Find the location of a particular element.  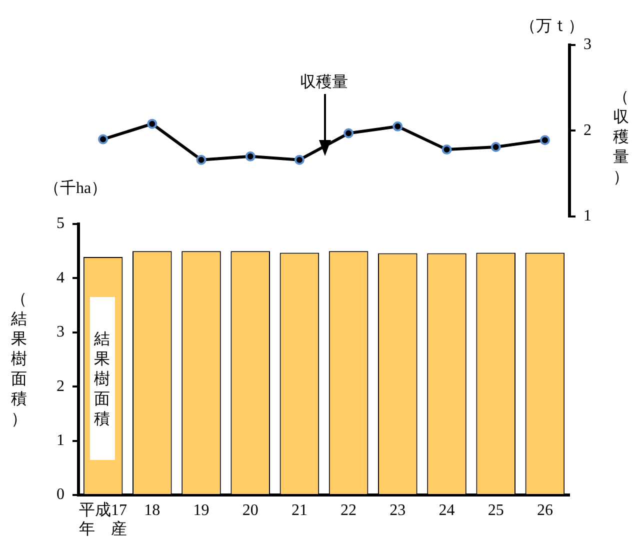

x-tick-label: 24 is located at coordinates (446, 510).